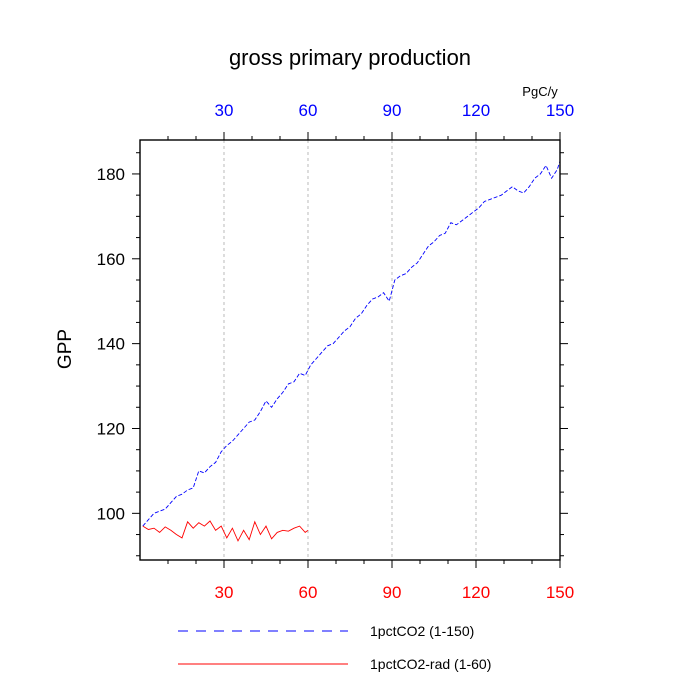 The image size is (700, 700). I want to click on y-axis-label: GPP, so click(65, 349).